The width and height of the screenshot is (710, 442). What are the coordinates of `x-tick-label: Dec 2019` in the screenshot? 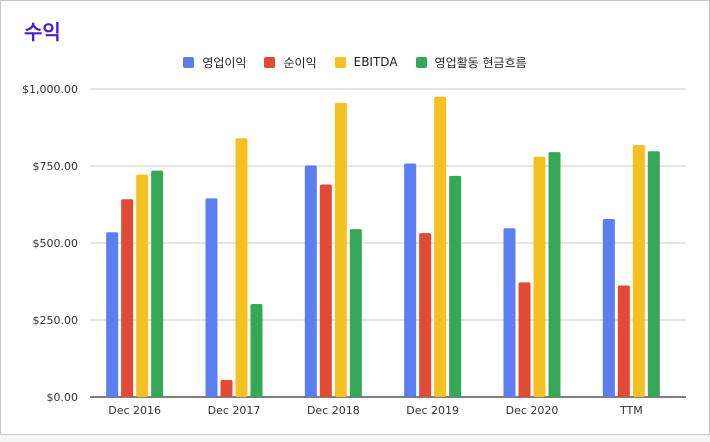 It's located at (432, 410).